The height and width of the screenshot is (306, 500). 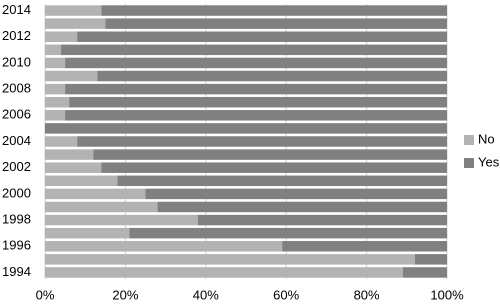 What do you see at coordinates (45, 294) in the screenshot?
I see `x-tick-label: 0%` at bounding box center [45, 294].